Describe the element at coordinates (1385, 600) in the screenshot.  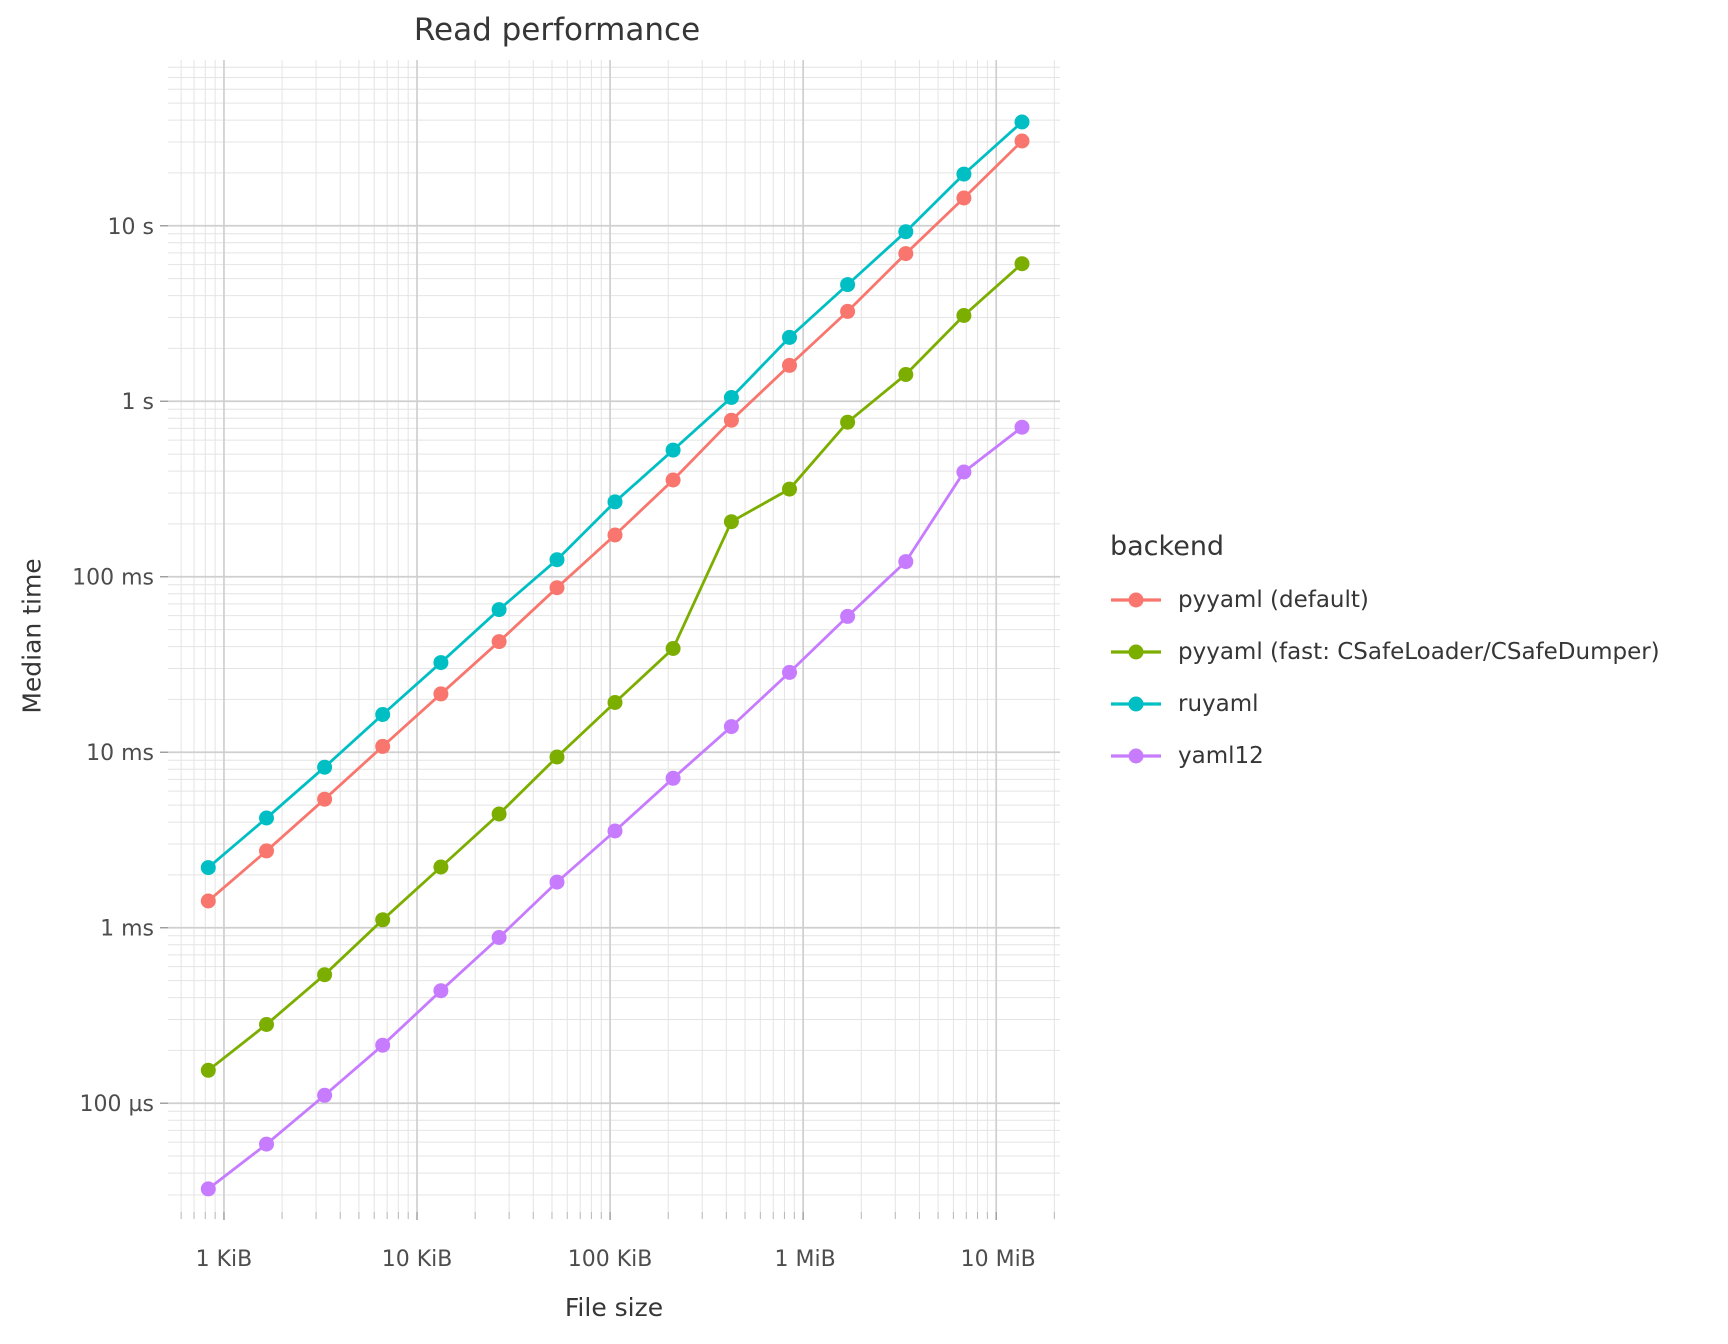
I see `legend-item-pyyaml-default-: pyyaml (default)` at that location.